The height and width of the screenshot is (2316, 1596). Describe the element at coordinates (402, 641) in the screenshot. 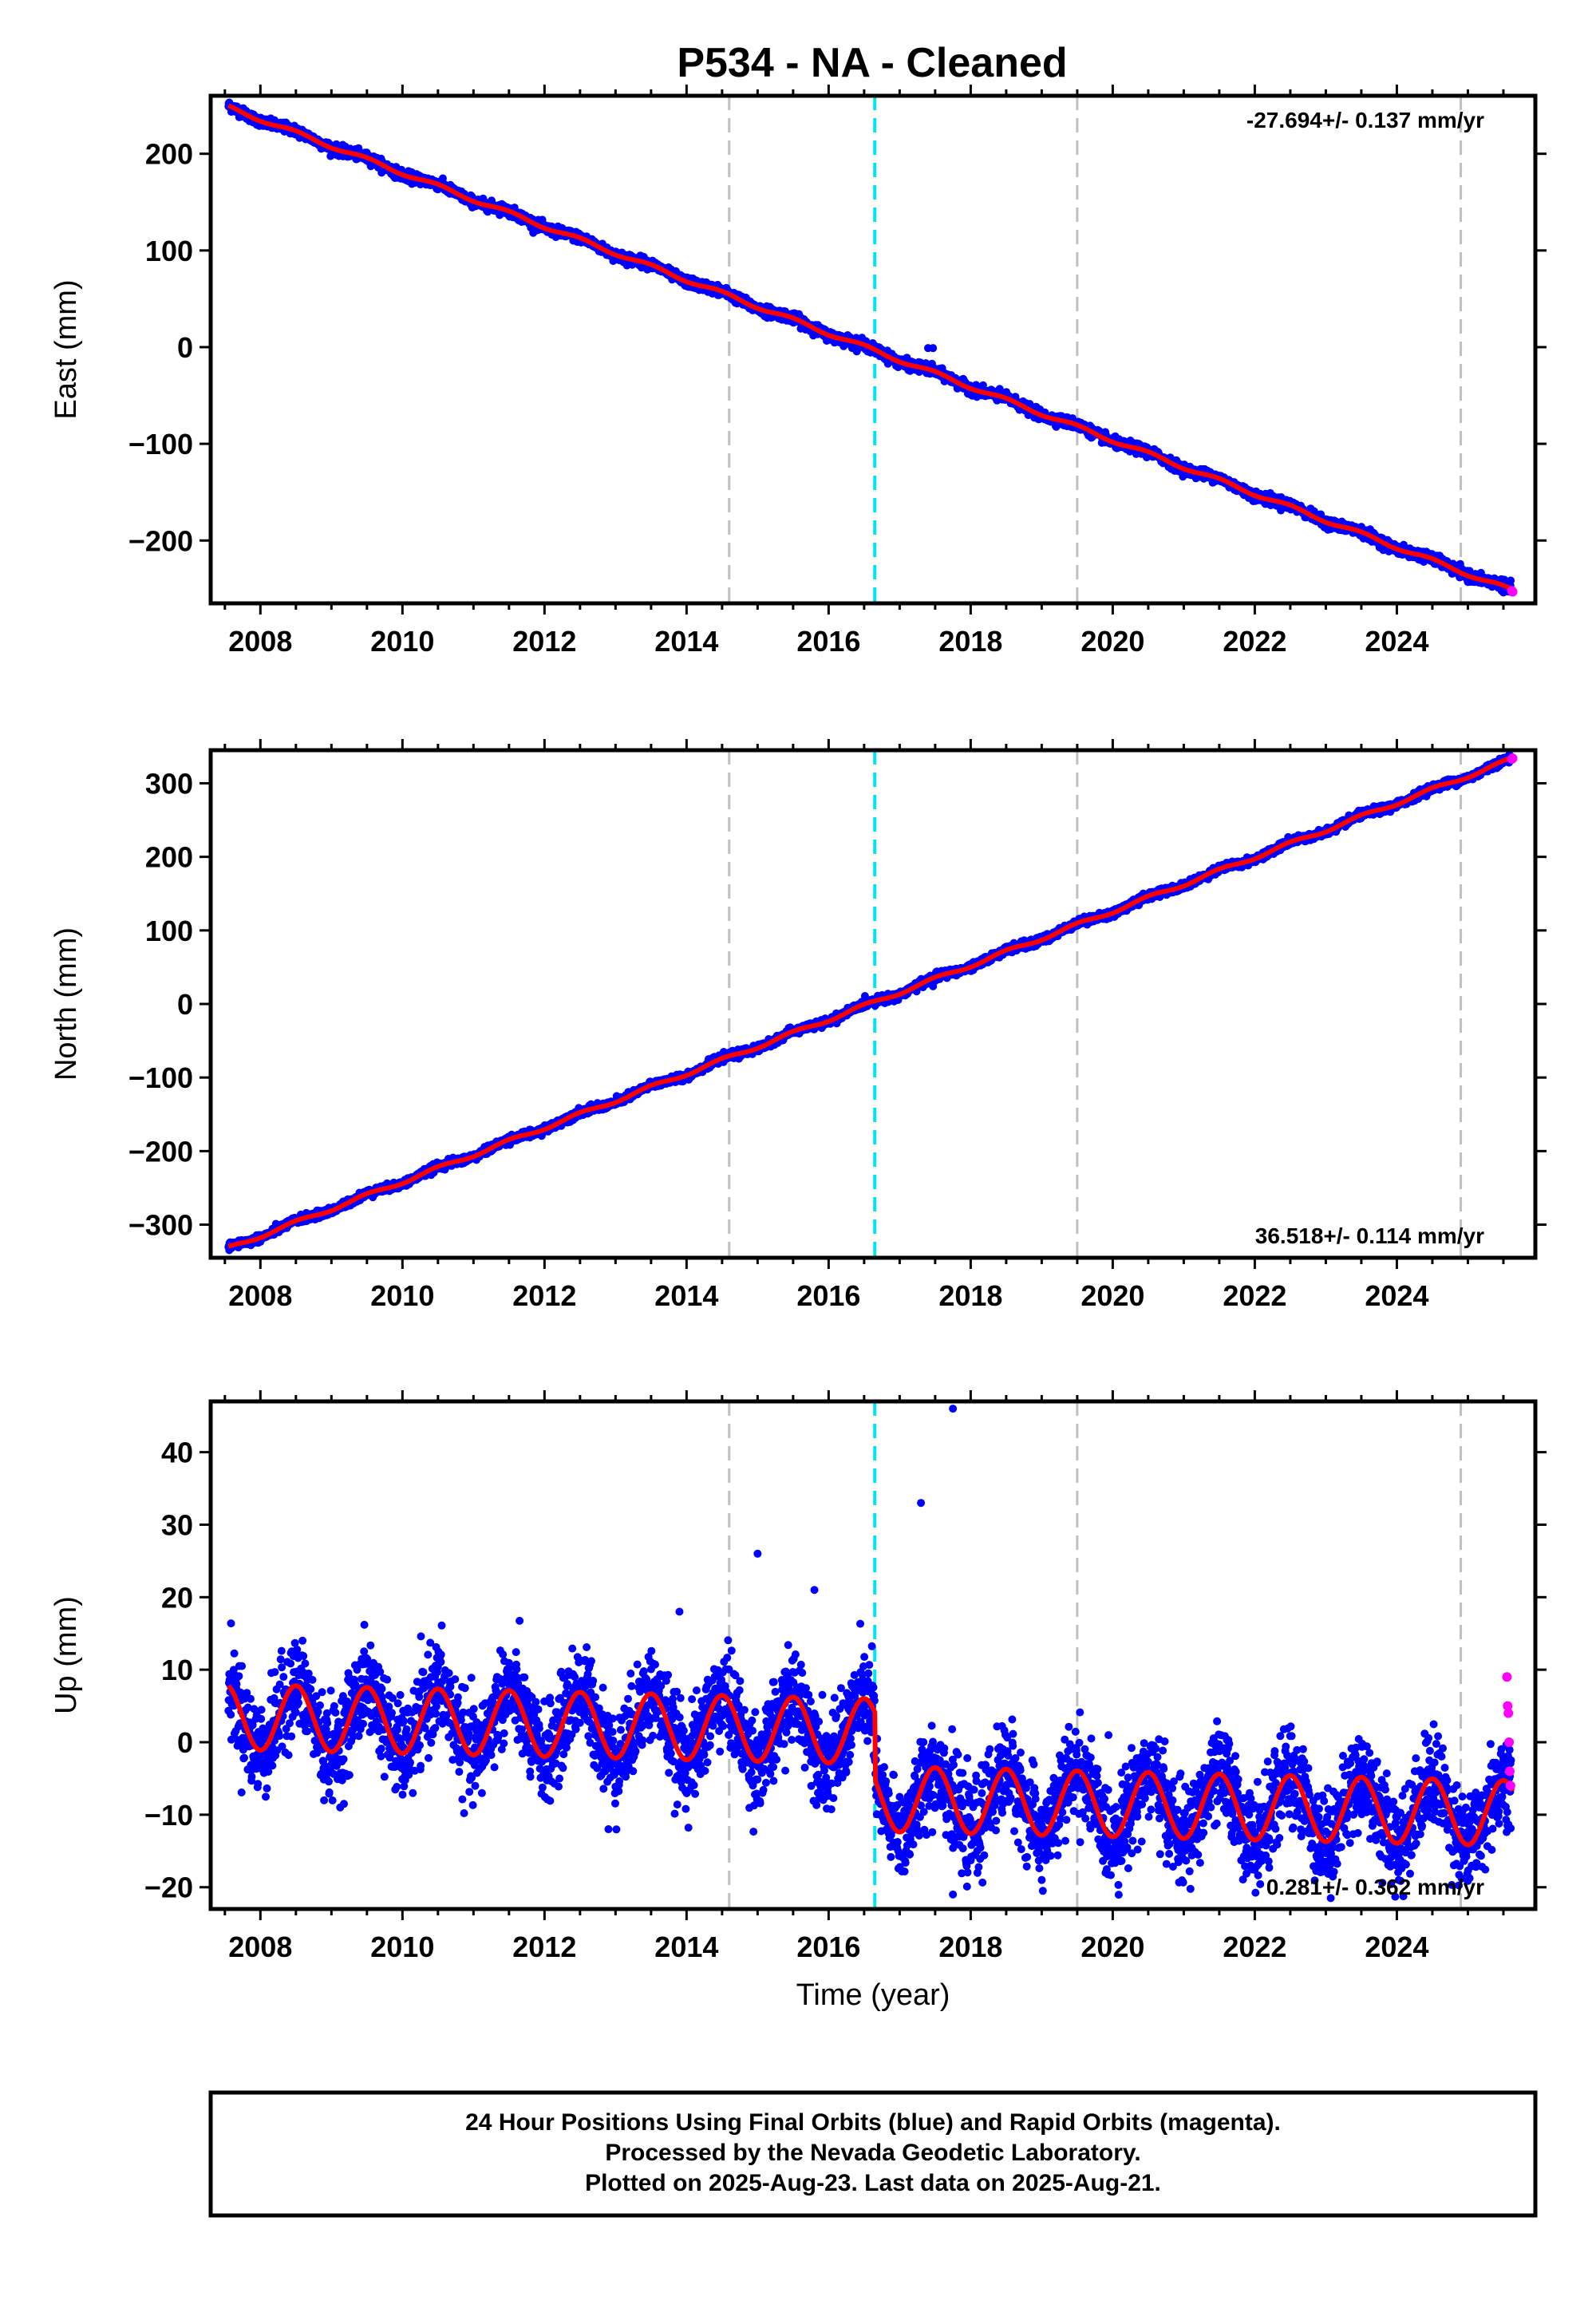

I see `x-tick-label: 2010` at that location.